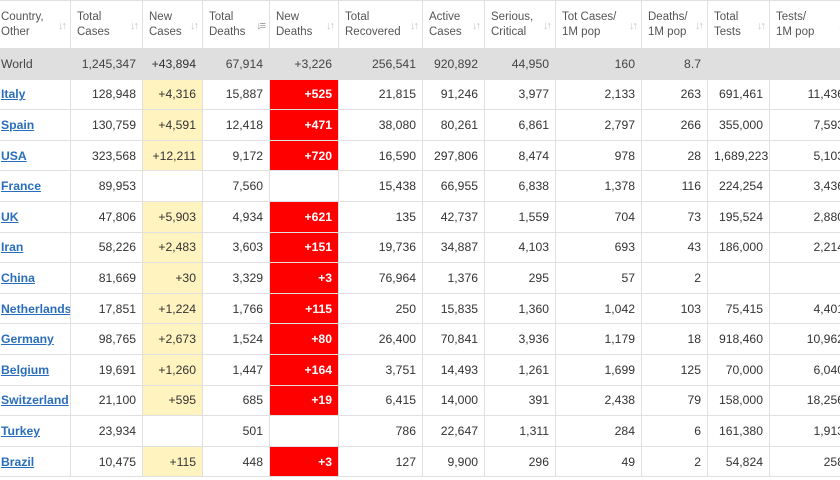  Describe the element at coordinates (35, 216) in the screenshot. I see `country-cell: UK` at that location.